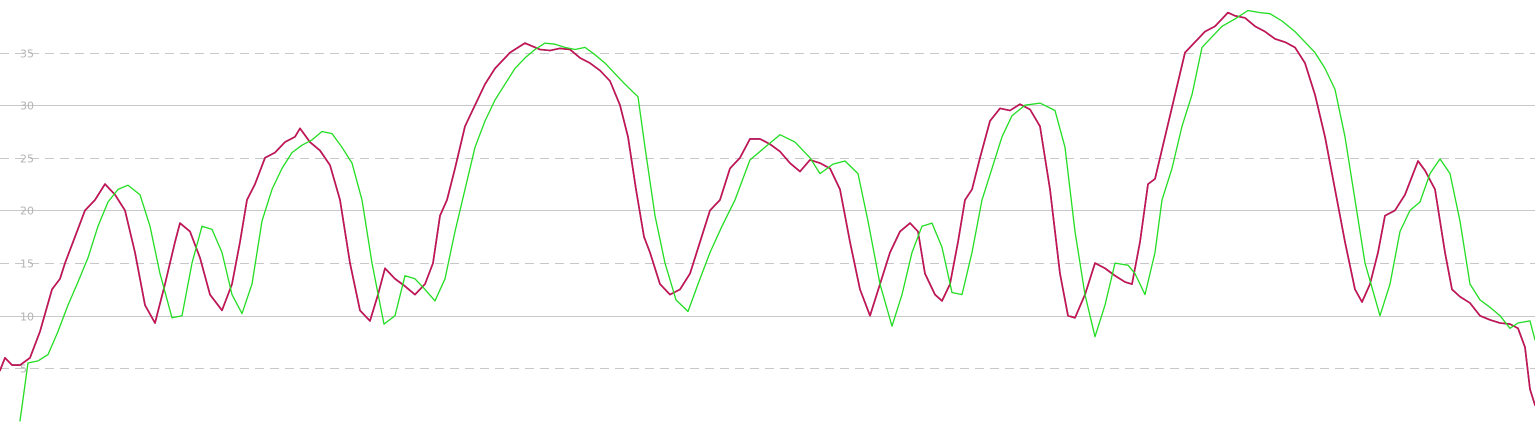 The width and height of the screenshot is (1535, 423). What do you see at coordinates (27, 159) in the screenshot?
I see `y-tick-label: 25` at bounding box center [27, 159].